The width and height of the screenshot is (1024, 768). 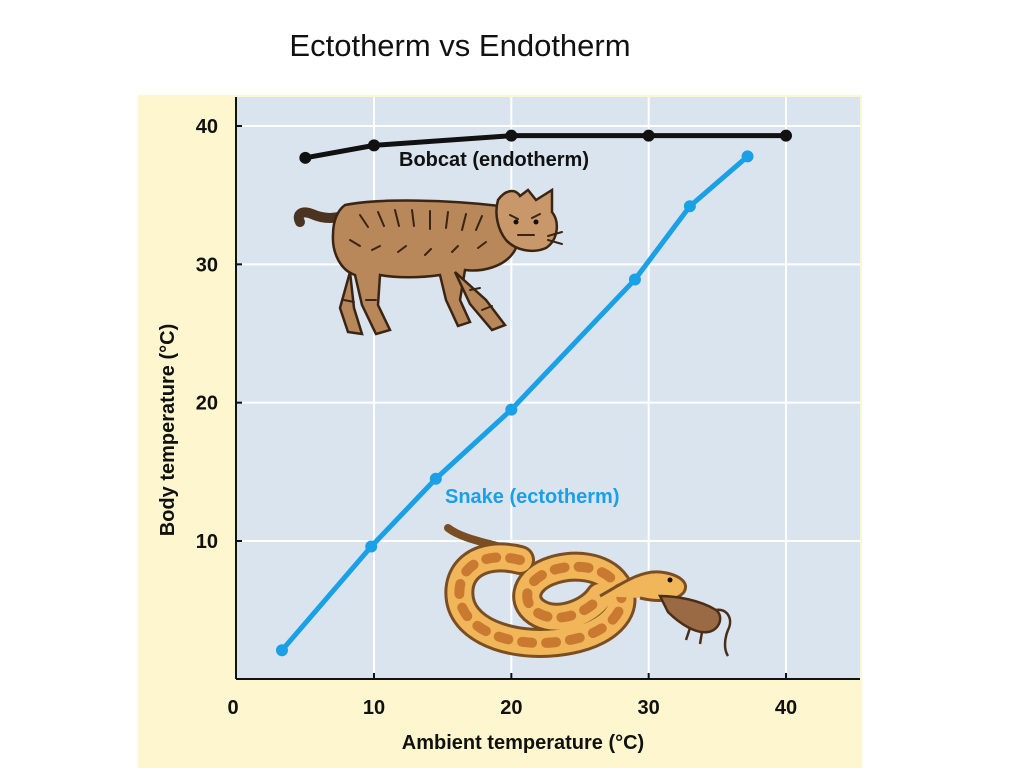 I want to click on x-axis-label: Ambient temperature (°C), so click(x=523, y=743).